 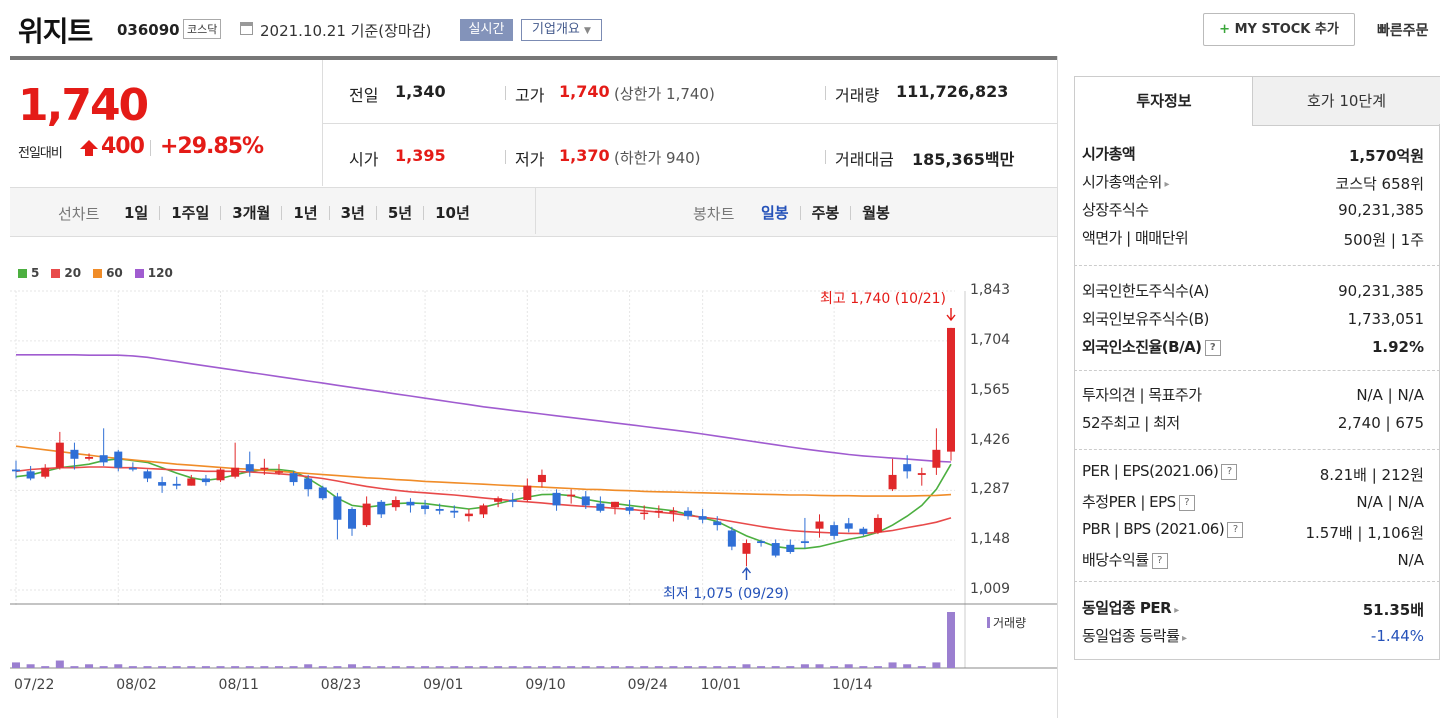 What do you see at coordinates (246, 28) in the screenshot?
I see `calendar-icon` at bounding box center [246, 28].